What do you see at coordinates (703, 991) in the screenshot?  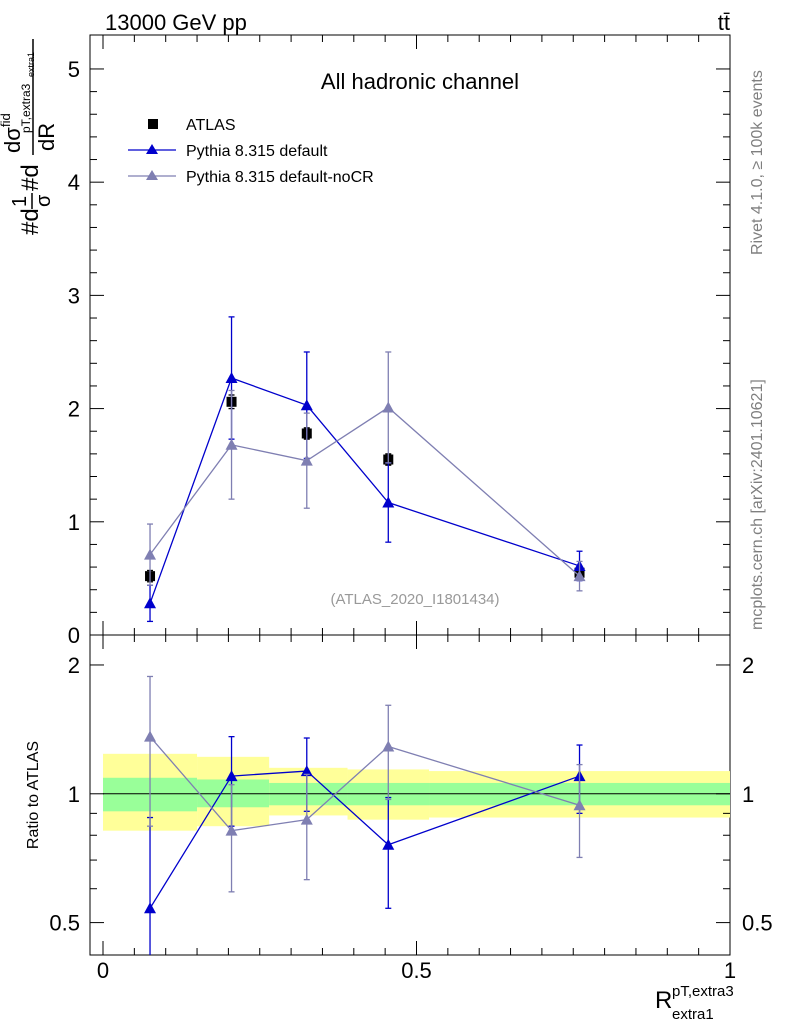 I see `xlabel-sup: pT,extra3` at bounding box center [703, 991].